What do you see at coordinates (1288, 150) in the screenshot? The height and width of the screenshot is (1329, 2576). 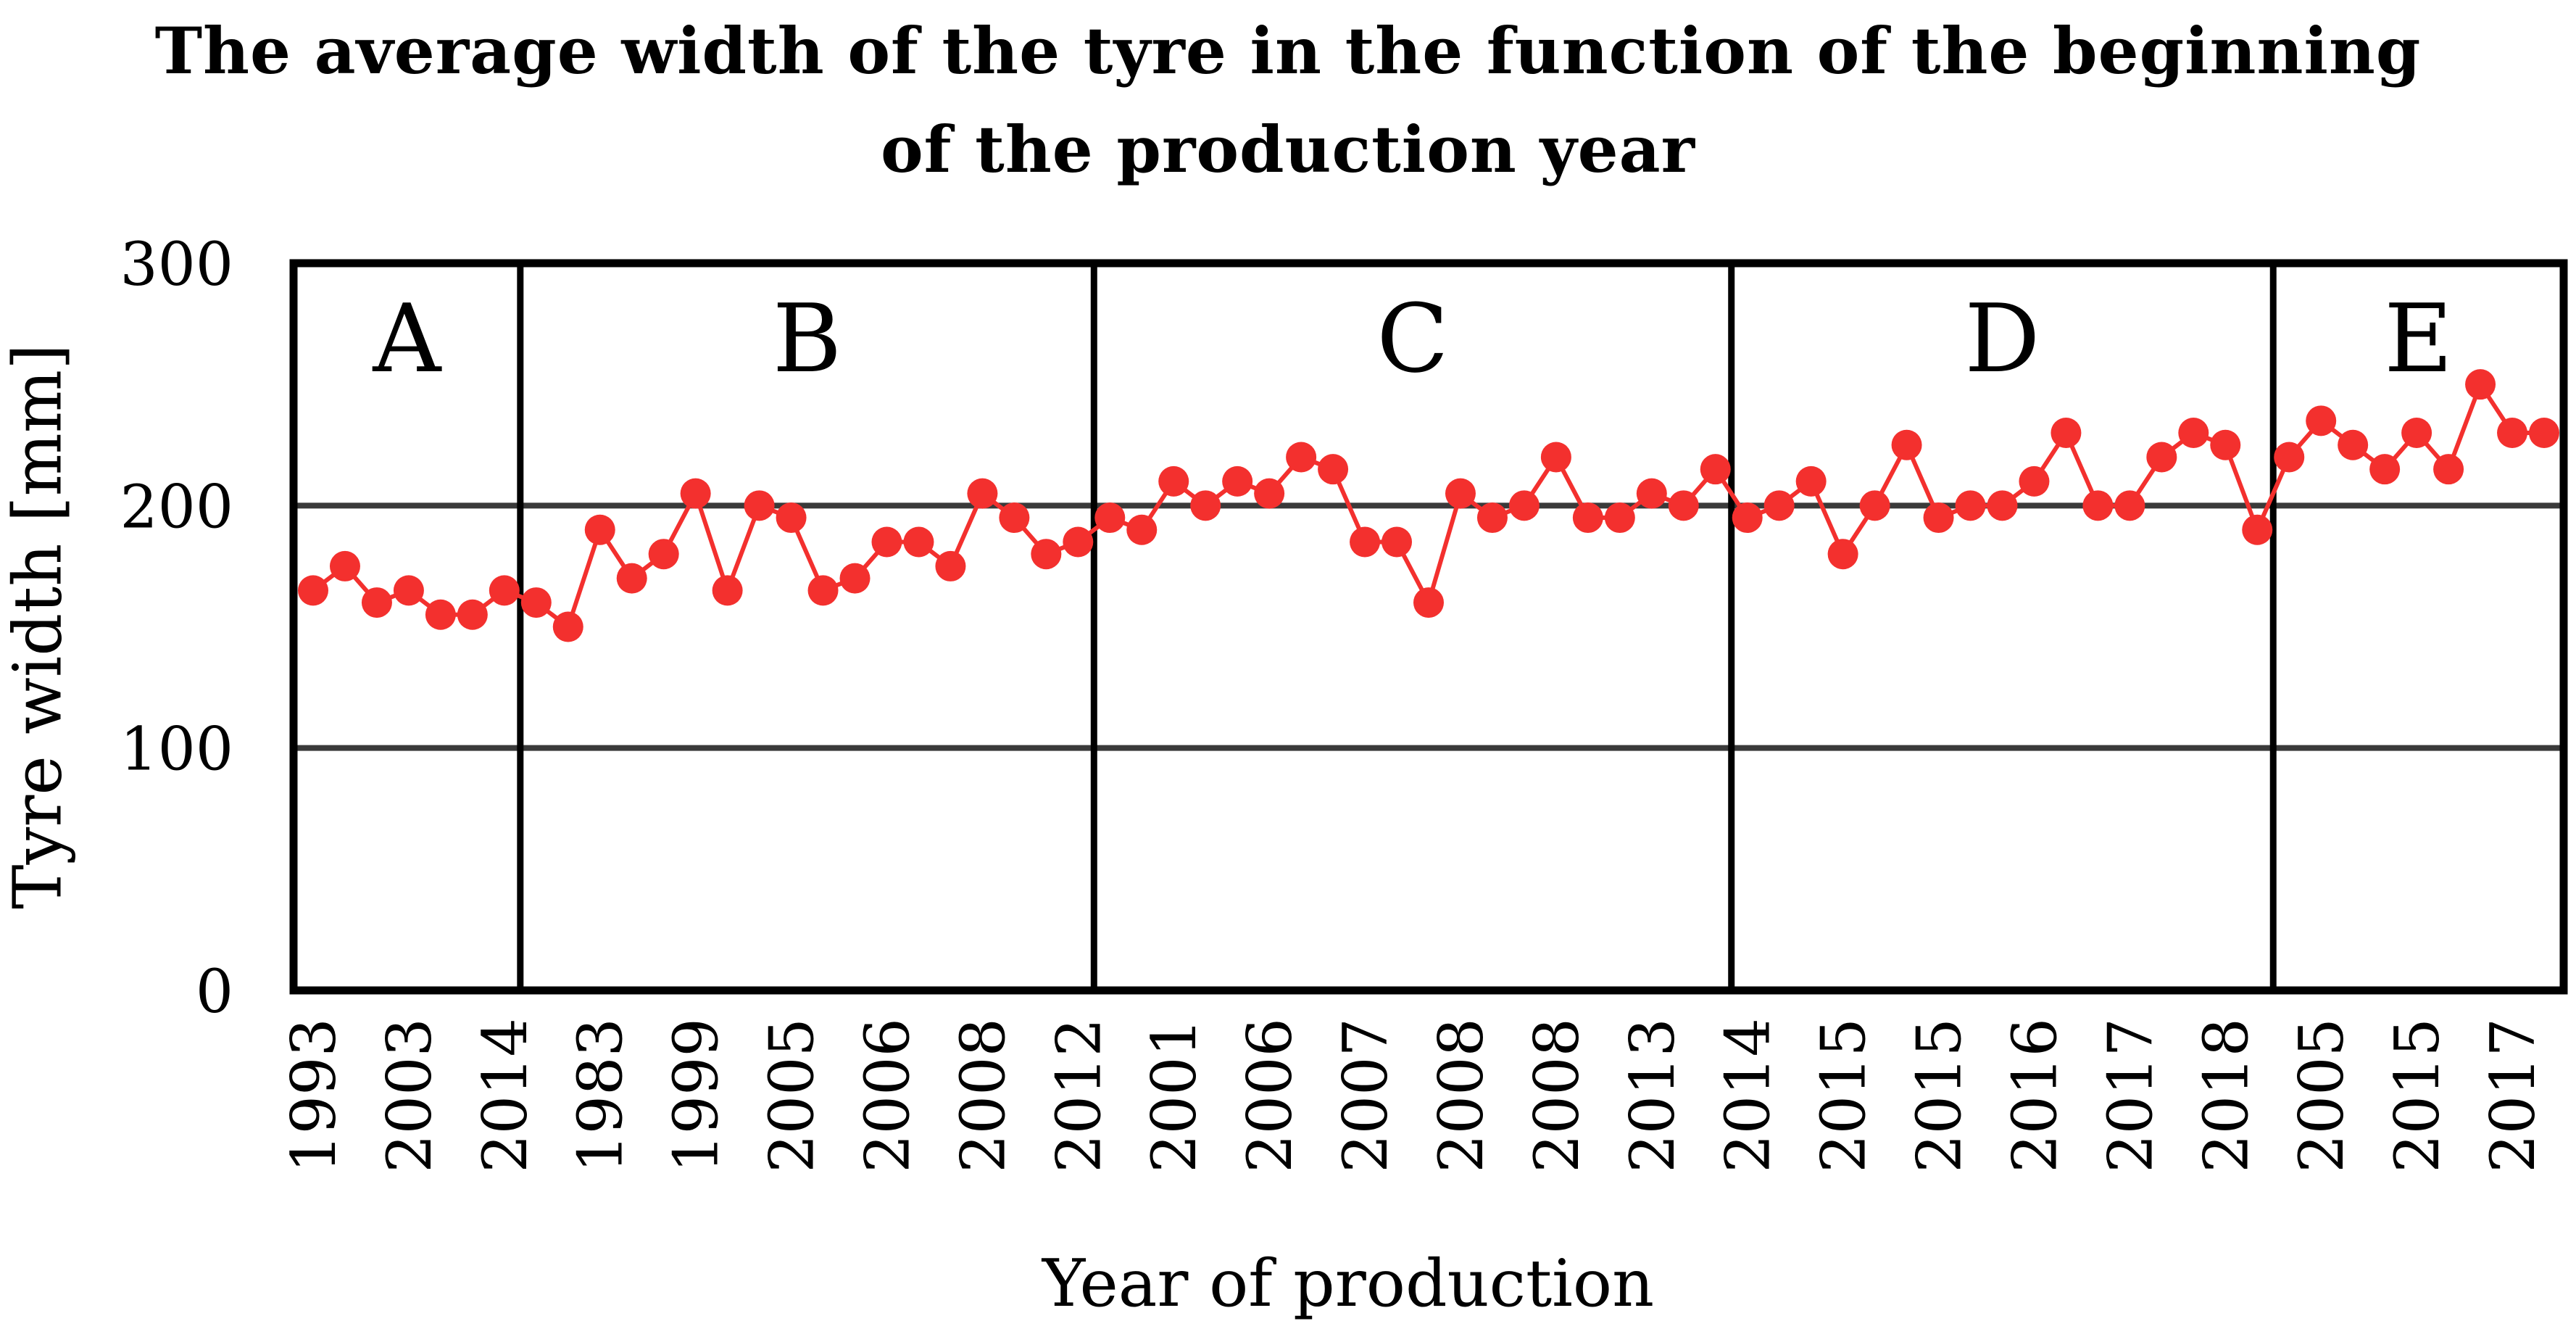 I see `chart-title-line-2: of the production year` at bounding box center [1288, 150].